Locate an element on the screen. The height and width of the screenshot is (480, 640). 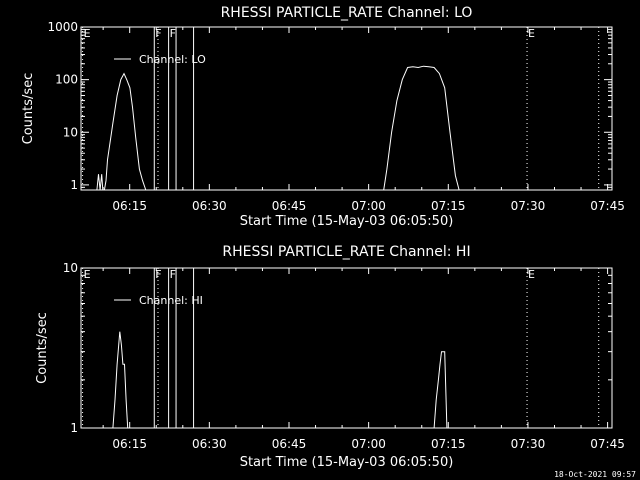
chart2-x-tick-label: 07:30 is located at coordinates (528, 444).